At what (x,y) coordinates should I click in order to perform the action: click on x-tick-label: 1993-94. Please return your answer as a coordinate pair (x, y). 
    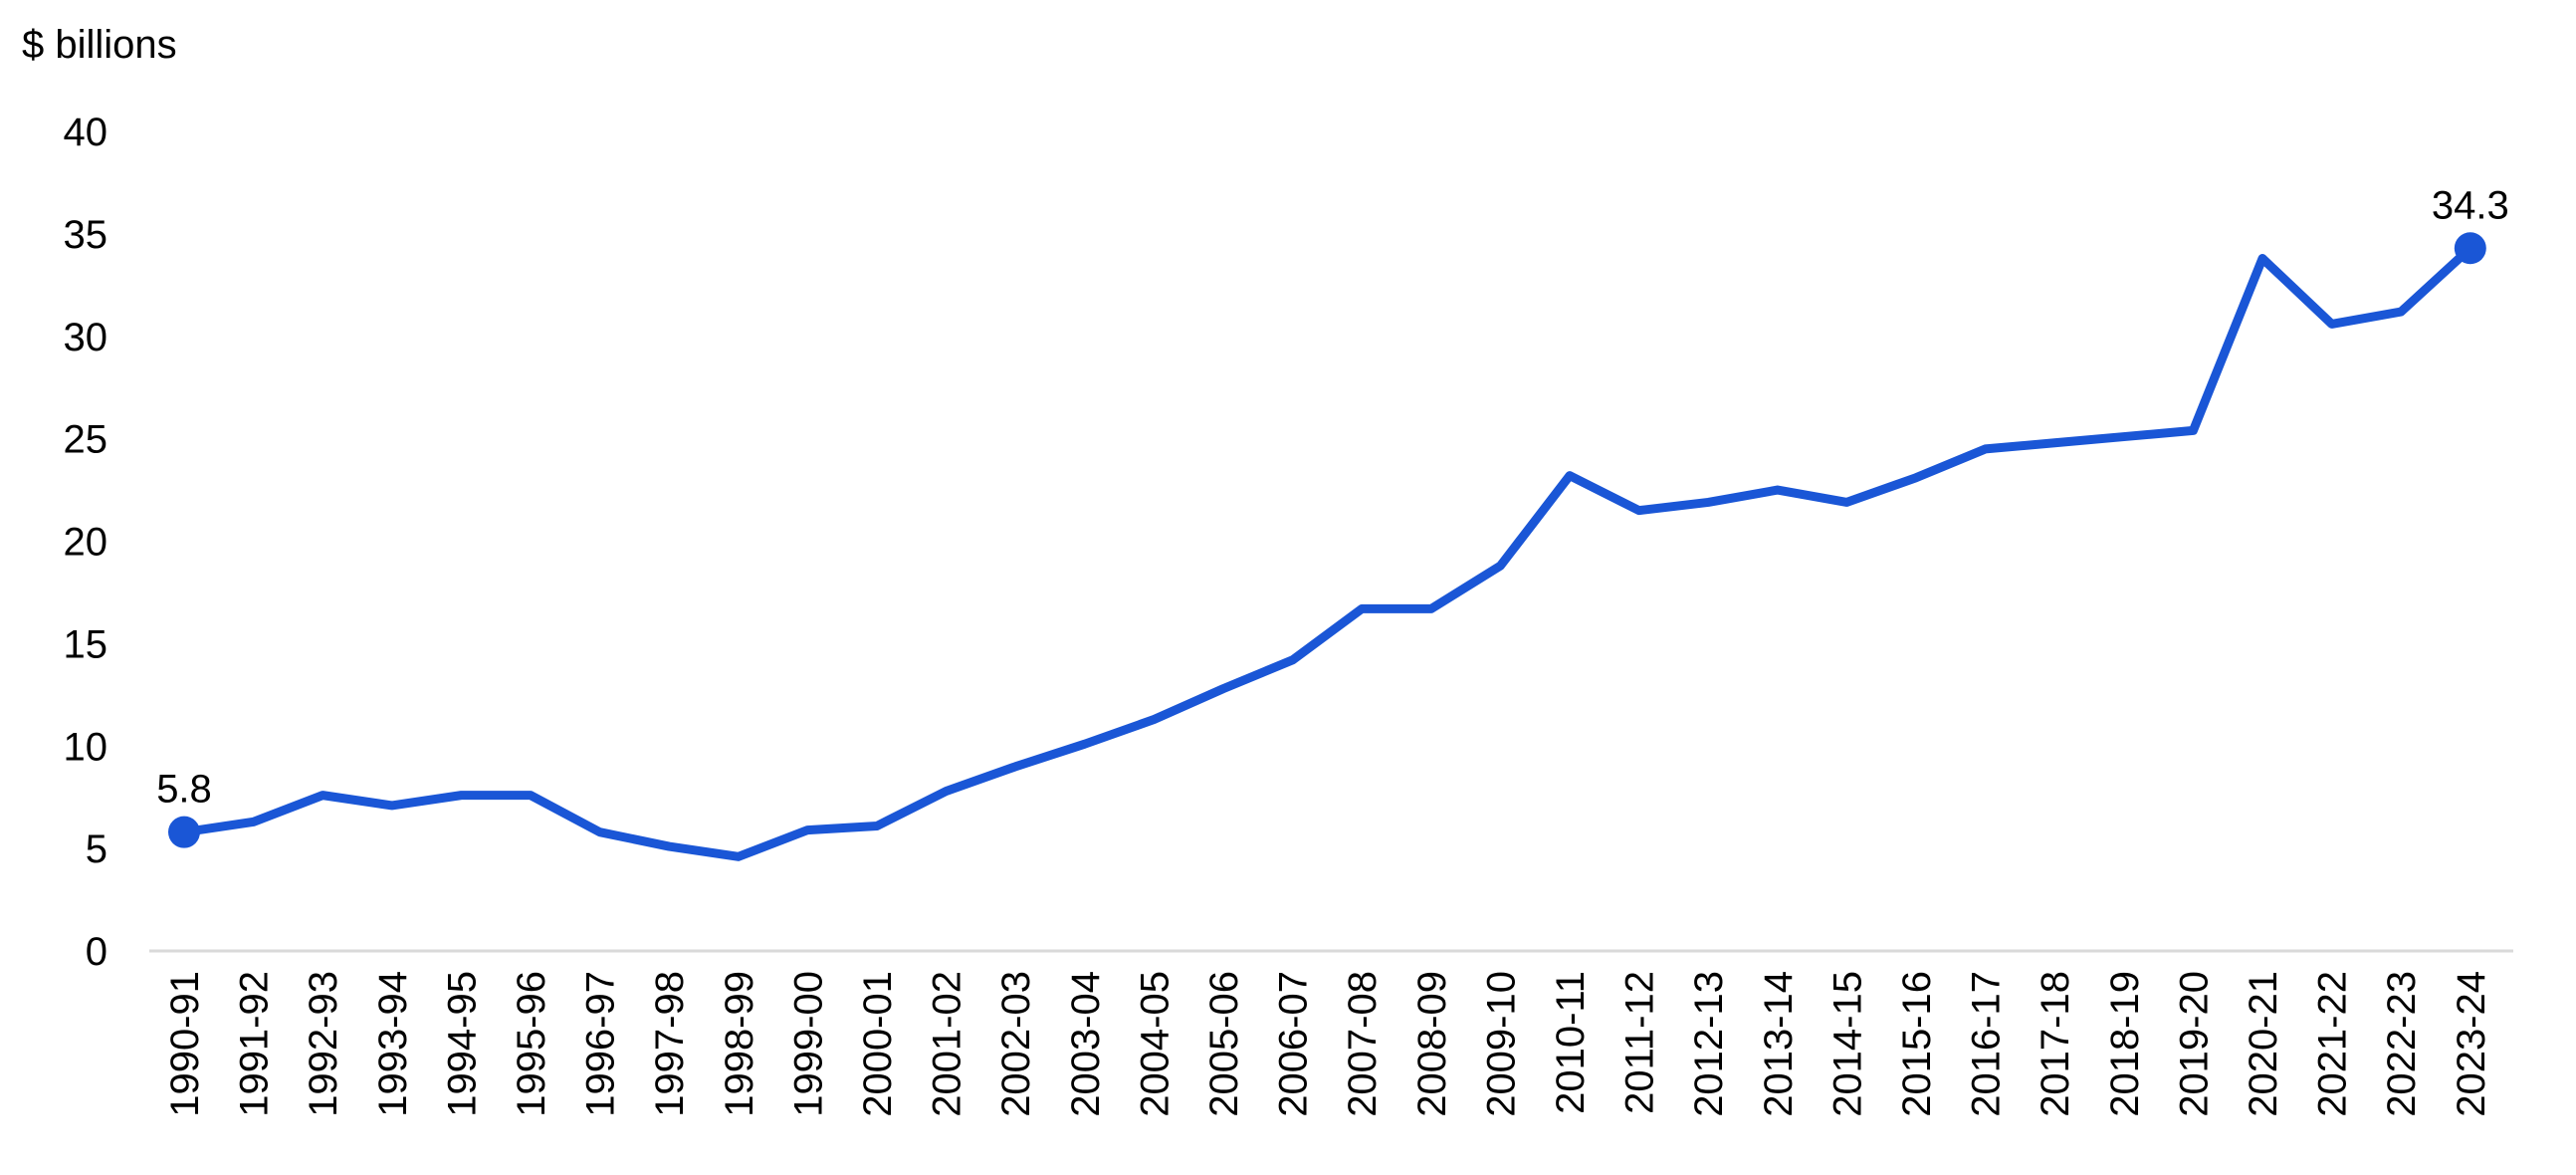
    Looking at the image, I should click on (393, 1044).